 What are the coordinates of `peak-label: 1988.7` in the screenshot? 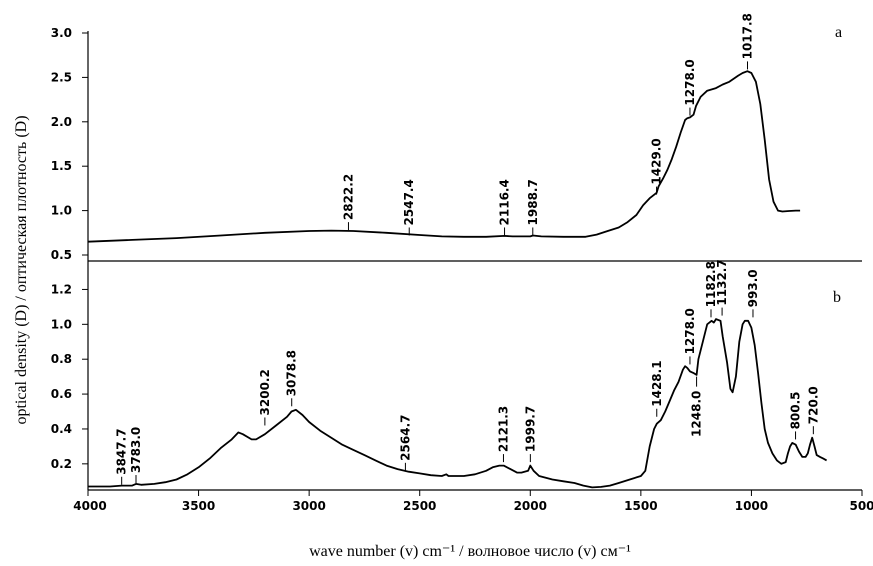 It's located at (533, 202).